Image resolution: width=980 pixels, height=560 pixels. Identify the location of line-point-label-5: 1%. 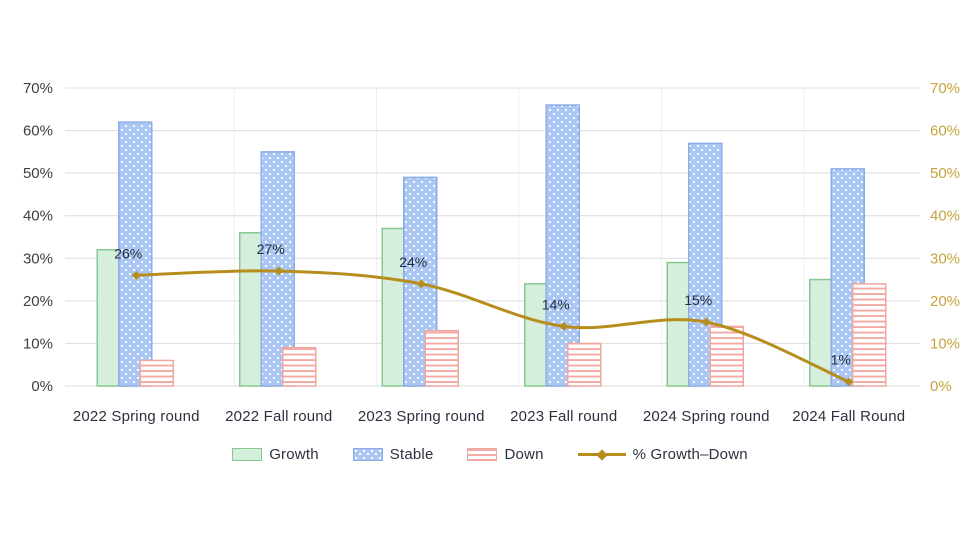
(841, 360).